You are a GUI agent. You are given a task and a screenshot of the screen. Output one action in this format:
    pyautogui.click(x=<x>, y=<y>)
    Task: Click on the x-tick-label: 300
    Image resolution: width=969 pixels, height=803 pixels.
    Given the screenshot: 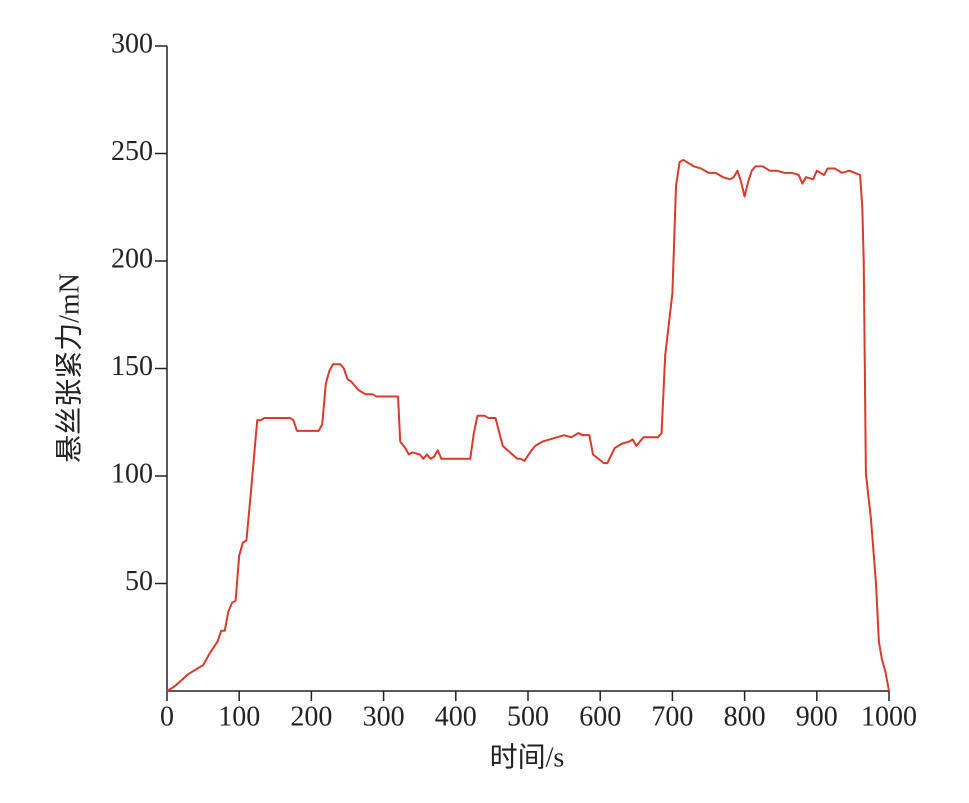 What is the action you would take?
    pyautogui.click(x=384, y=716)
    